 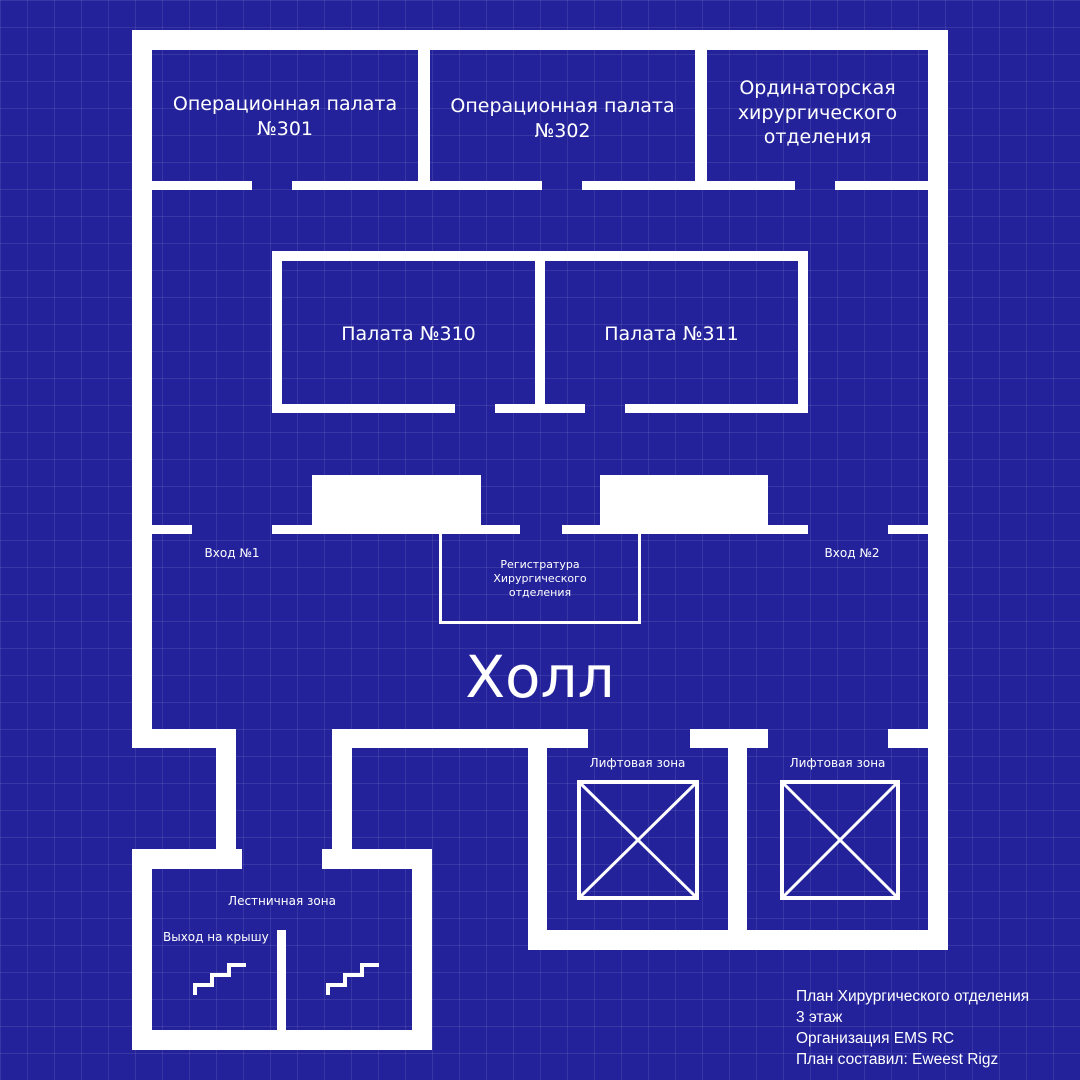 I want to click on room-label-ward311: Палата №311, so click(x=671, y=334).